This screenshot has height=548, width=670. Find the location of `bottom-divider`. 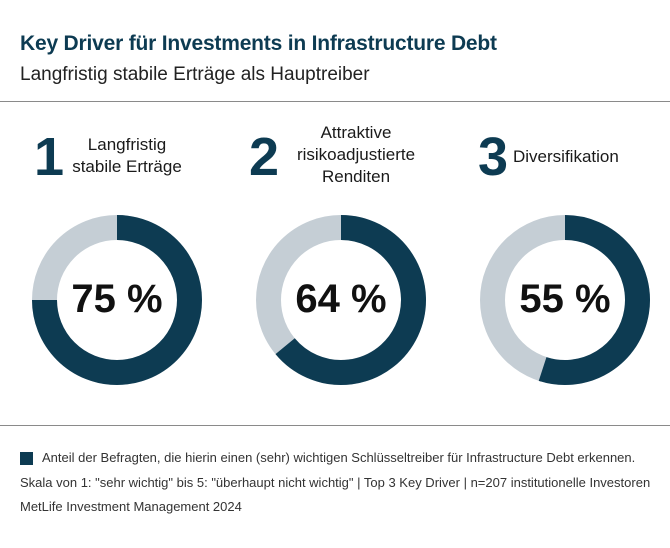

bottom-divider is located at coordinates (335, 425).